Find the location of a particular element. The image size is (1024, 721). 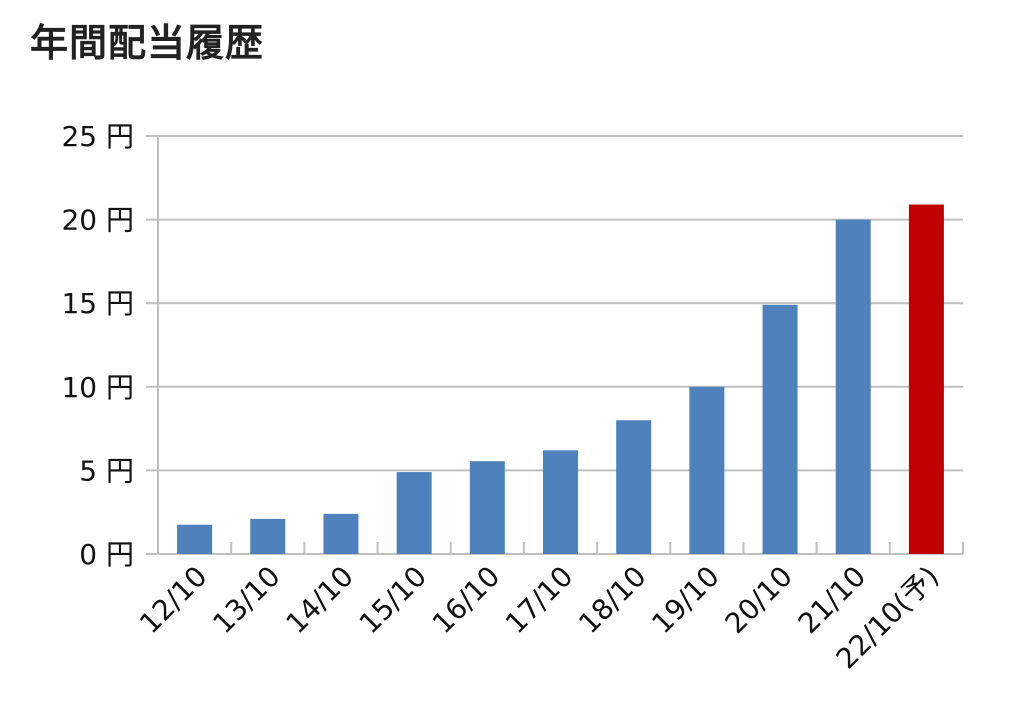

y-tick-labels: 0 円 5 円 10 円 15 円 20 円 25 円 is located at coordinates (97, 345).